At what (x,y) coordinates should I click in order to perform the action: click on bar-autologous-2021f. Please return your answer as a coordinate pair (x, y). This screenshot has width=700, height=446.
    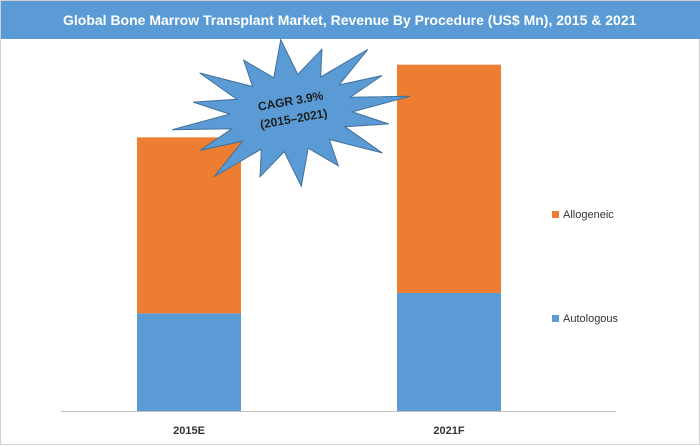
    Looking at the image, I should click on (449, 351).